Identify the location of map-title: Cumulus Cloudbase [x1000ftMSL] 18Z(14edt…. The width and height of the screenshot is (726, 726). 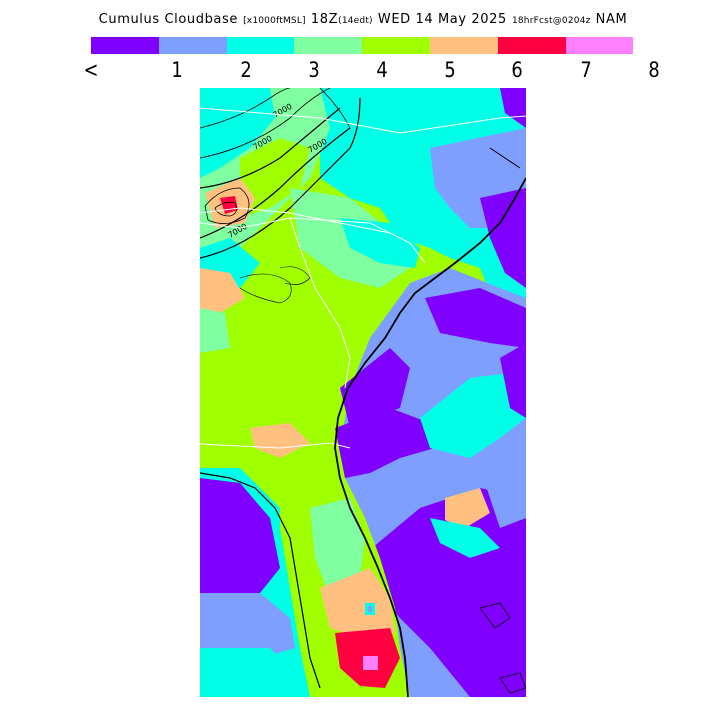
(363, 17).